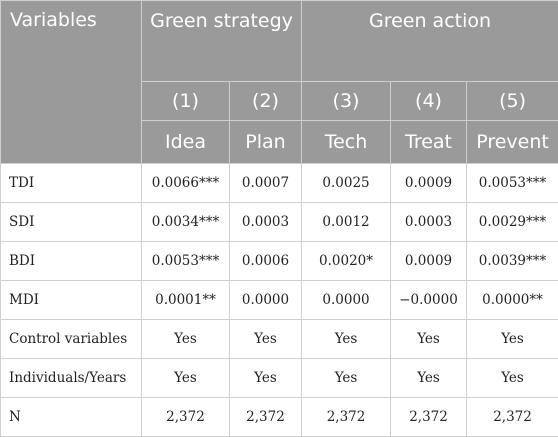 This screenshot has width=558, height=437. I want to click on model-name-tech: Tech, so click(346, 142).